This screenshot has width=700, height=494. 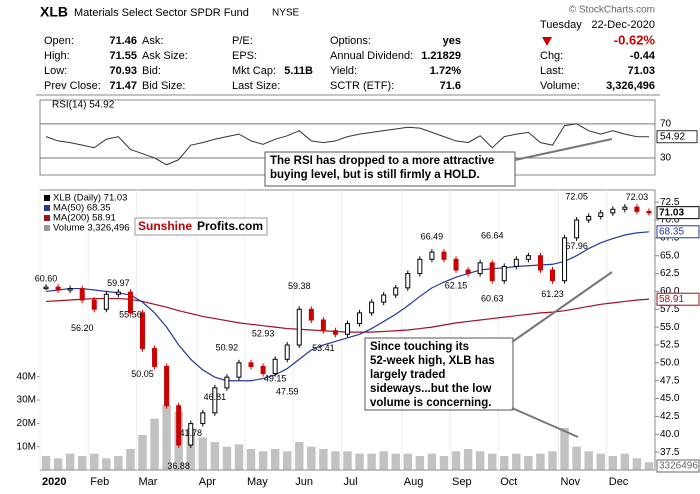 I want to click on legend-label: MA(200) 58.91, so click(x=84, y=218).